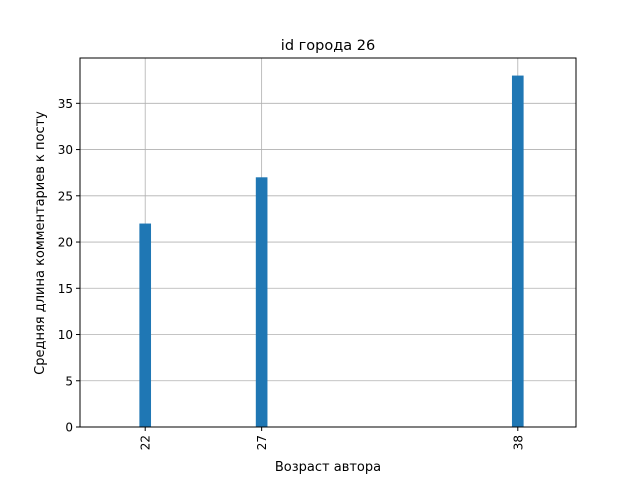 This screenshot has height=484, width=640. Describe the element at coordinates (69, 381) in the screenshot. I see `y-tick-label: 5` at that location.